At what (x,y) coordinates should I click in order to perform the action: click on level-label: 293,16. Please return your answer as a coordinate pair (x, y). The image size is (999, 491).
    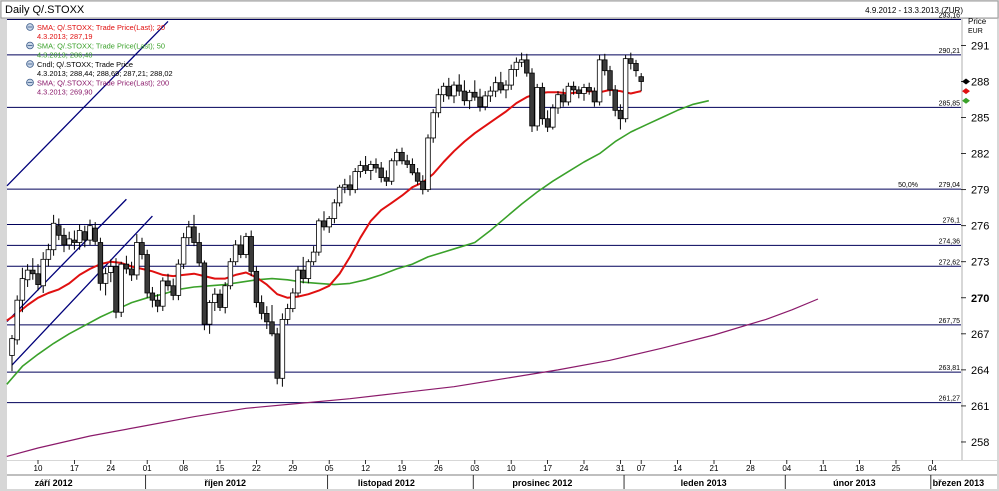
    Looking at the image, I should click on (950, 15).